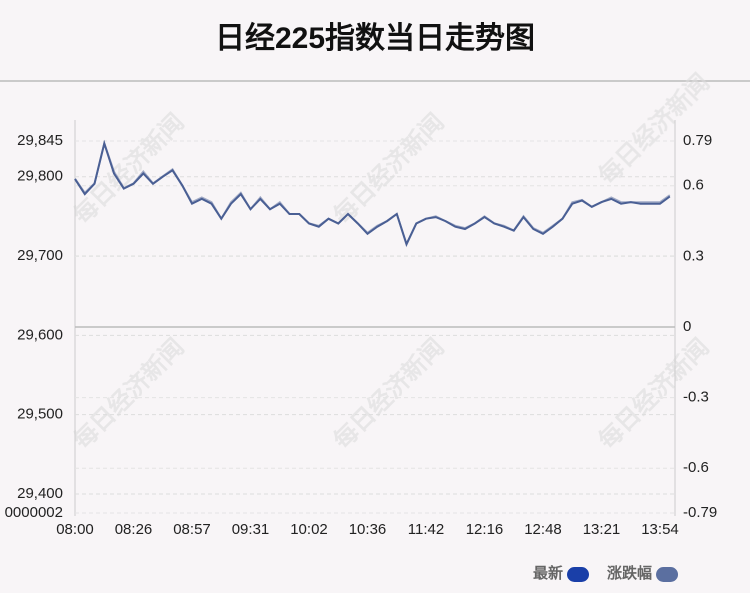 Image resolution: width=750 pixels, height=593 pixels. I want to click on y-tick-label: 29,845, so click(40, 140).